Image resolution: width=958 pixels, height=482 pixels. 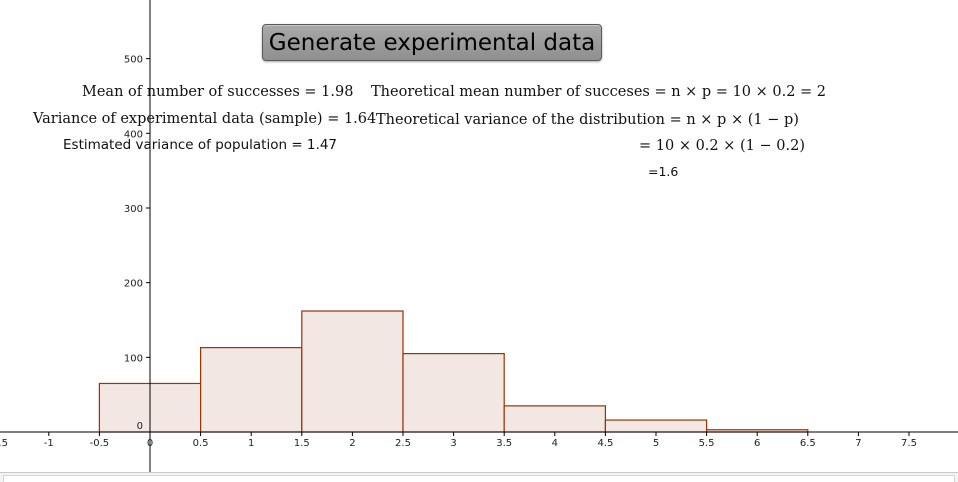 What do you see at coordinates (722, 146) in the screenshot?
I see `theoretical-variance-line2: = 10 × 0.2 × (1 − 0.2)` at bounding box center [722, 146].